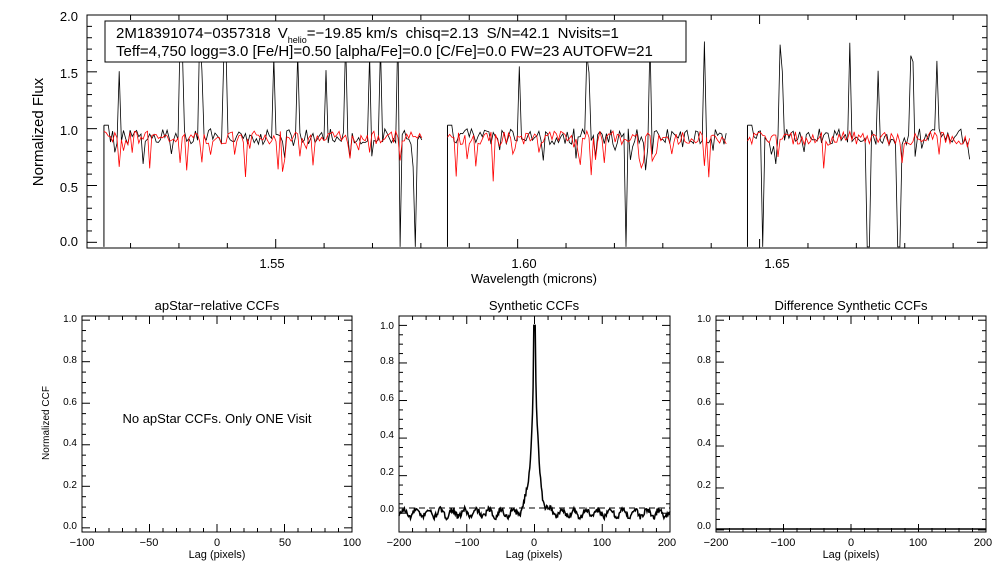 The height and width of the screenshot is (576, 1008). What do you see at coordinates (352, 543) in the screenshot?
I see `apstar-xtick-label: 100` at bounding box center [352, 543].